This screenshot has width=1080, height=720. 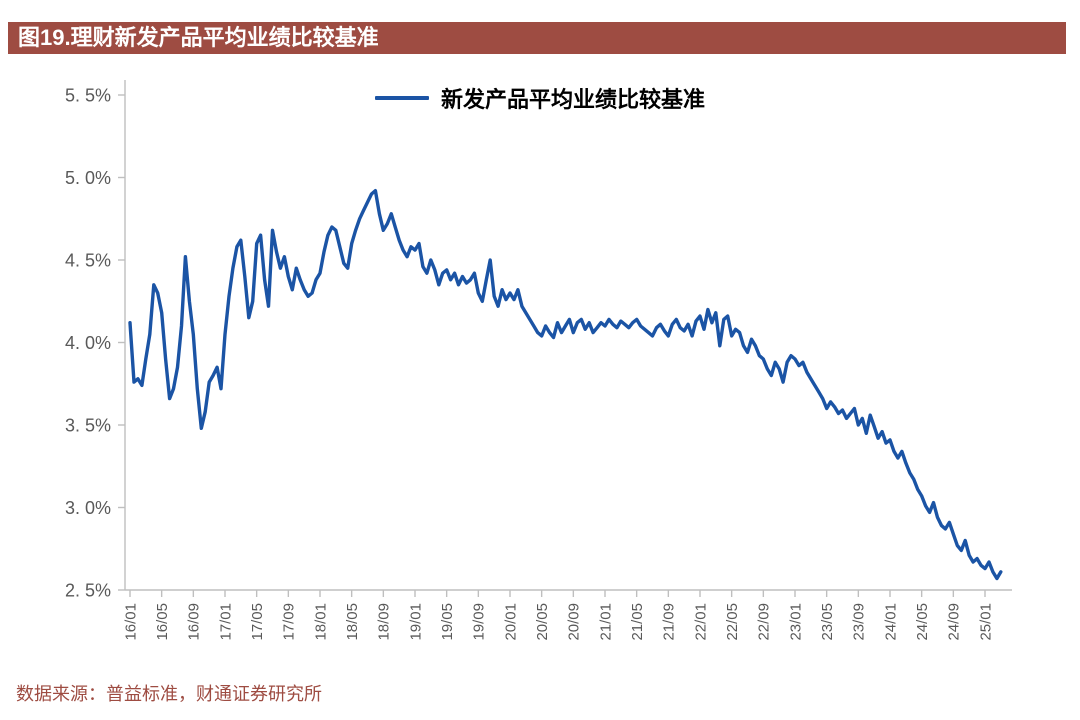 What do you see at coordinates (827, 622) in the screenshot?
I see `x-tick-label: 23/05` at bounding box center [827, 622].